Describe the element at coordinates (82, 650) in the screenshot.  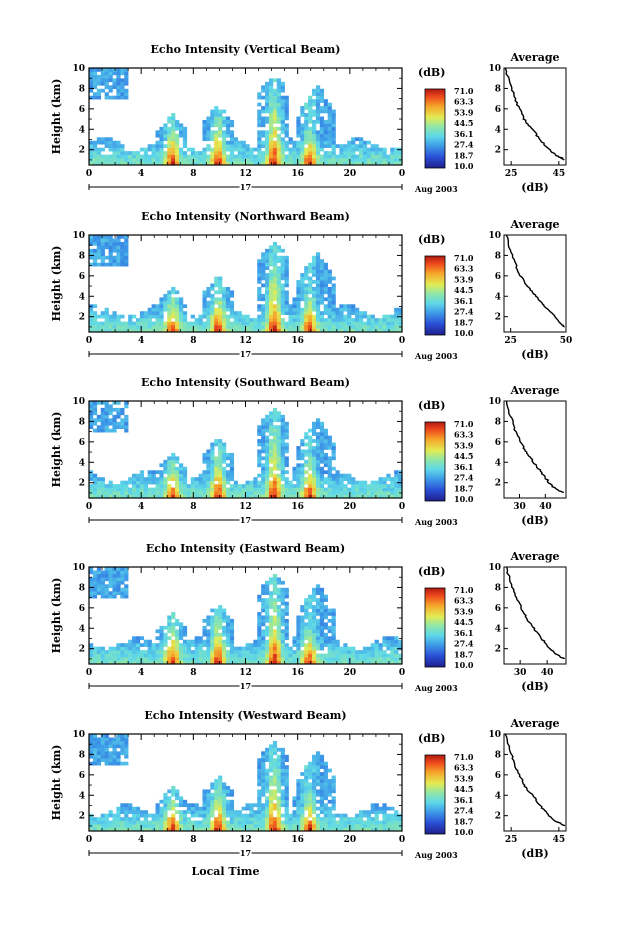
I see `y-tick-label: 2` at that location.